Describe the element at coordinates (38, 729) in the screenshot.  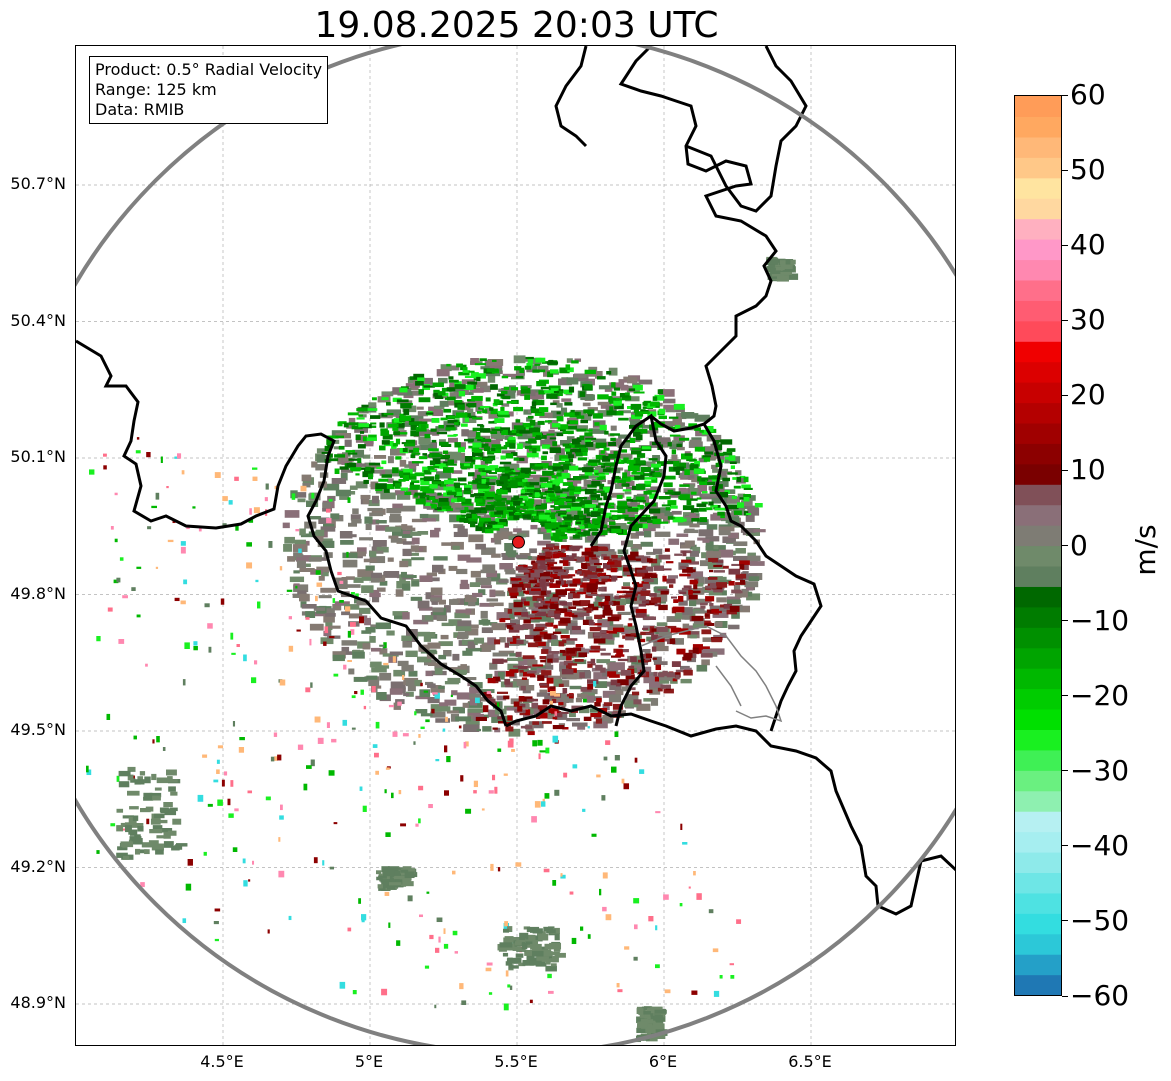
I see `lat-tick-label: 49.5°N` at that location.